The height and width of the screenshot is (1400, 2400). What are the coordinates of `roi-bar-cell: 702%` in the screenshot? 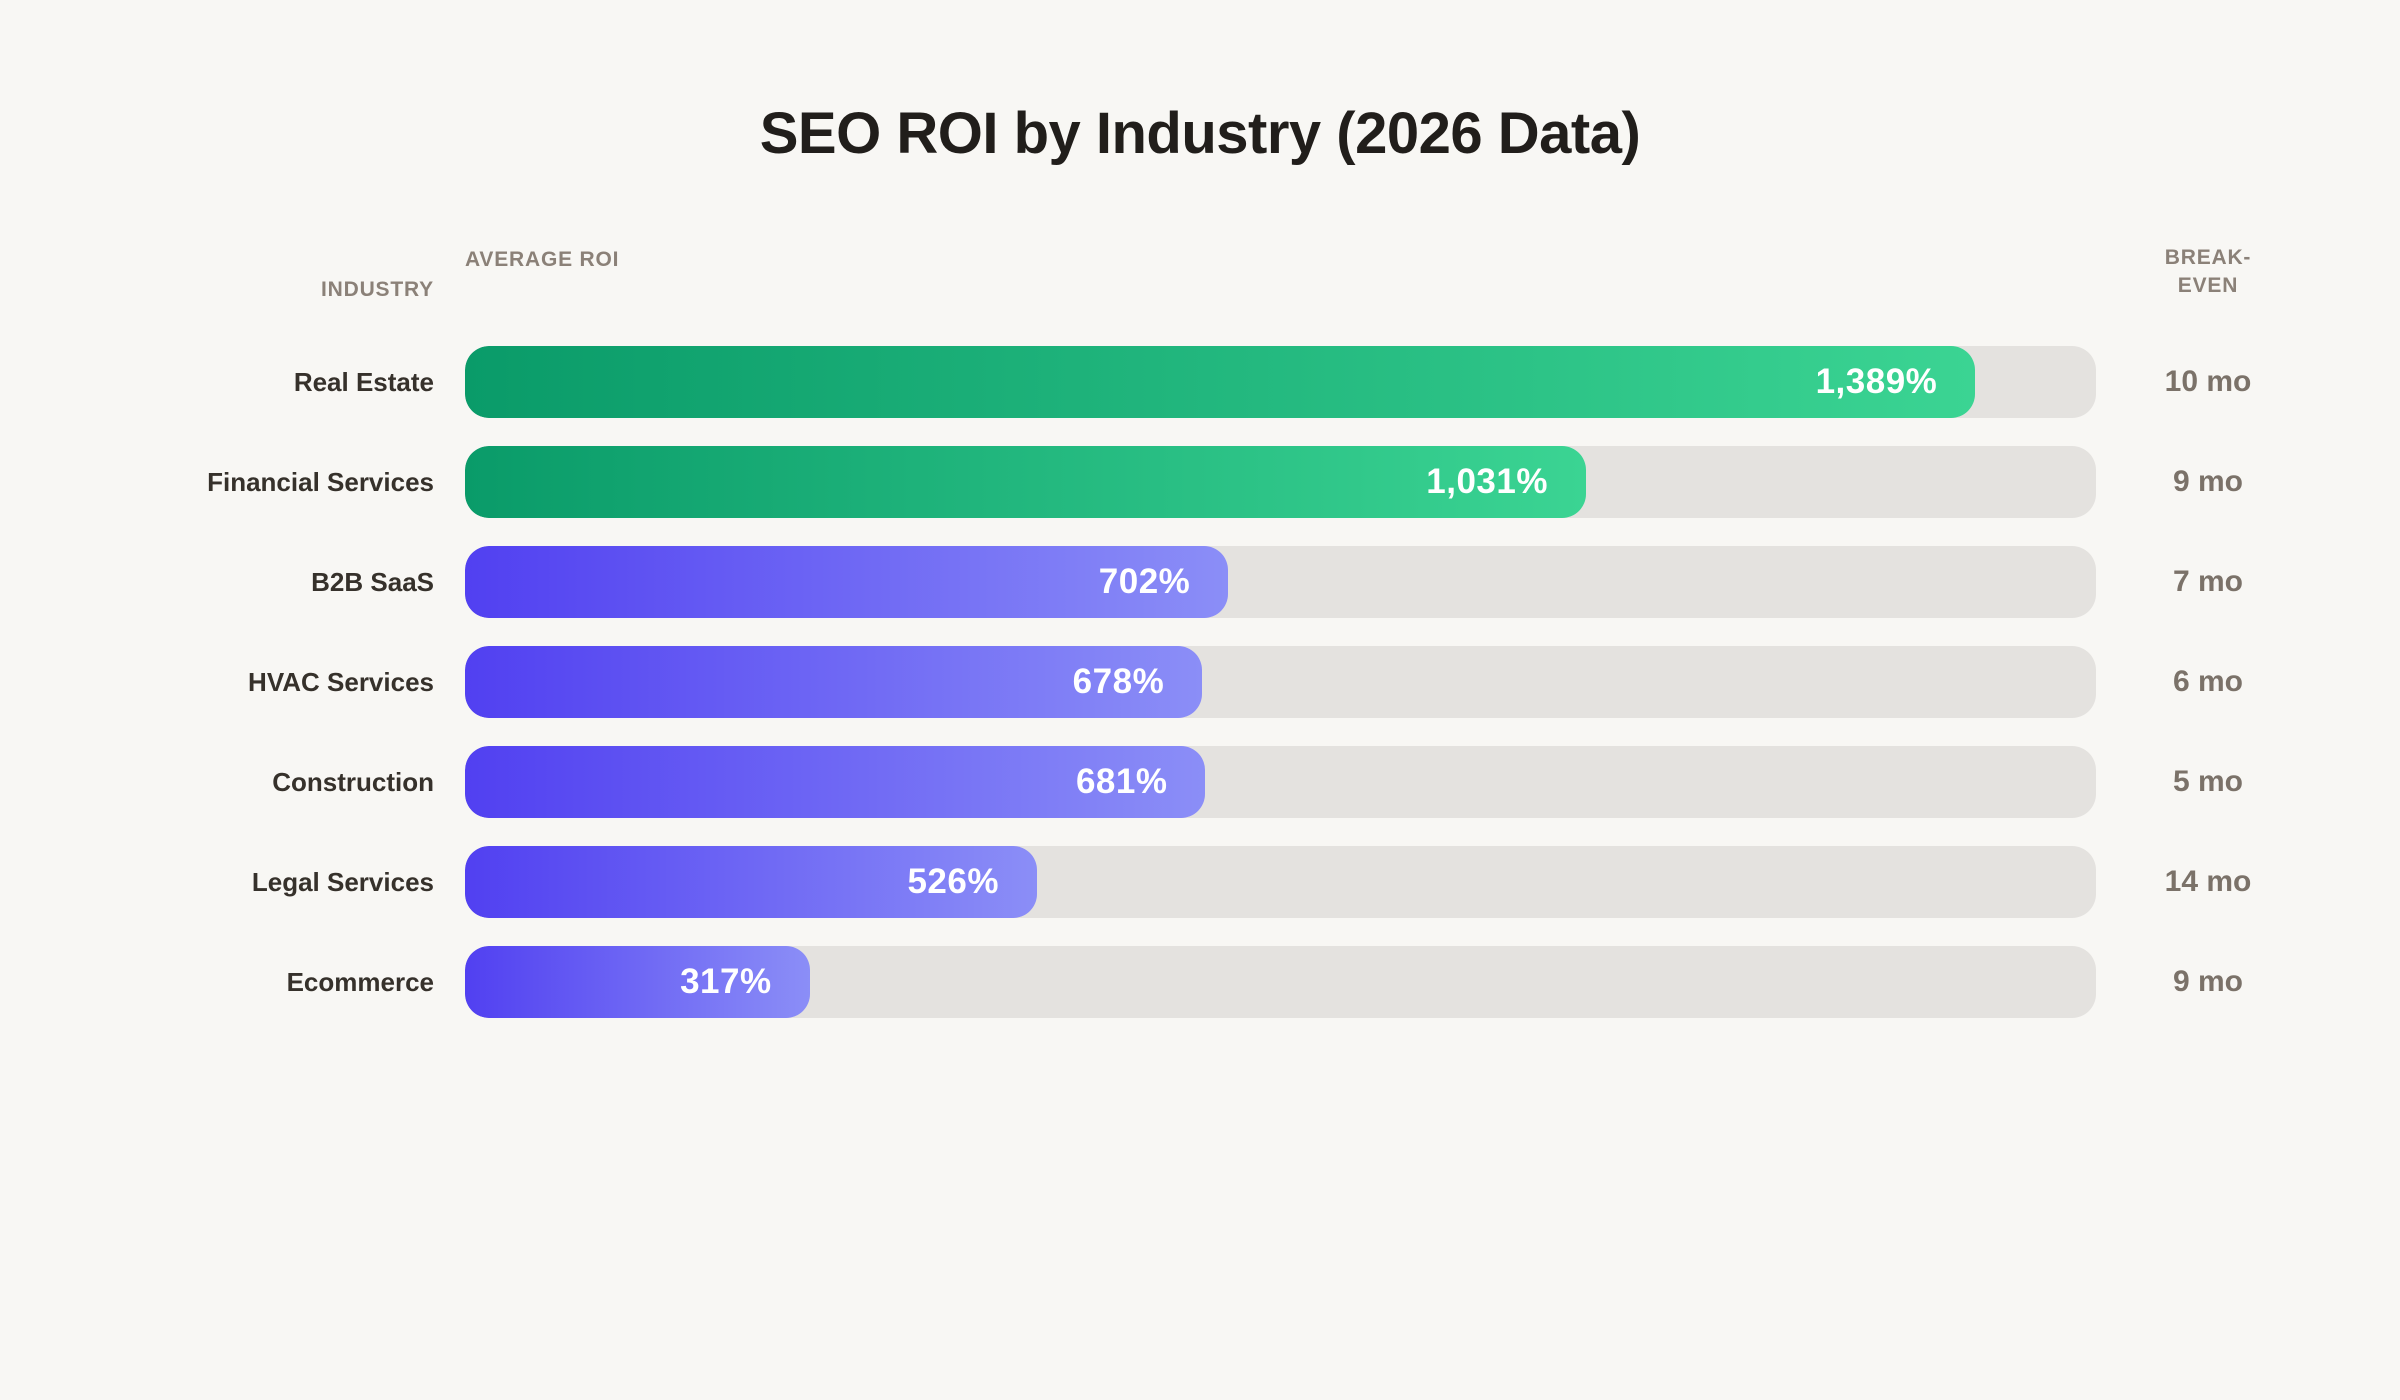 It's located at (1265, 582).